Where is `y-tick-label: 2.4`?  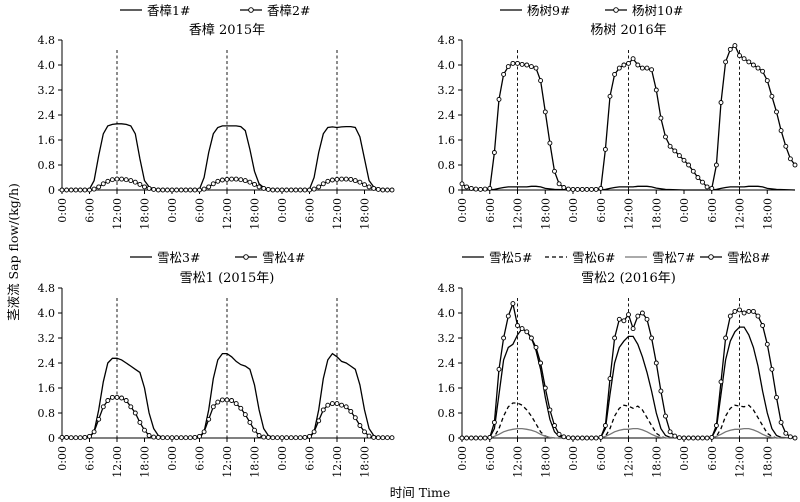 y-tick-label: 2.4 is located at coordinates (447, 363).